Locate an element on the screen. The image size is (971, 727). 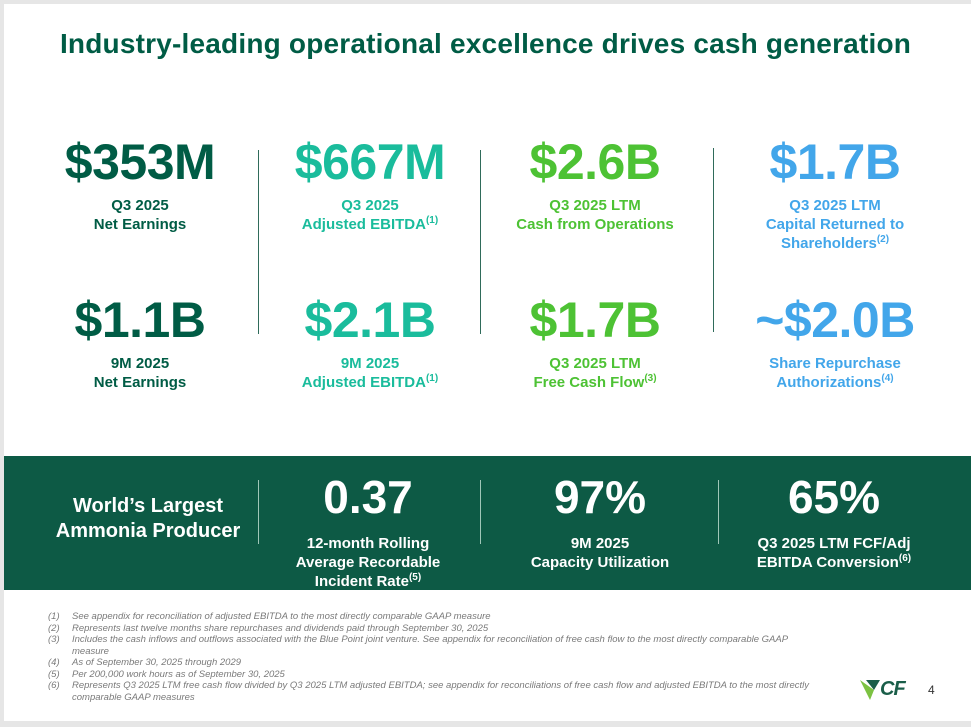
metric-q3-ltm-cash-from-operations: $2.6B Q3 2025 LTM Cash from Operations is located at coordinates (595, 184).